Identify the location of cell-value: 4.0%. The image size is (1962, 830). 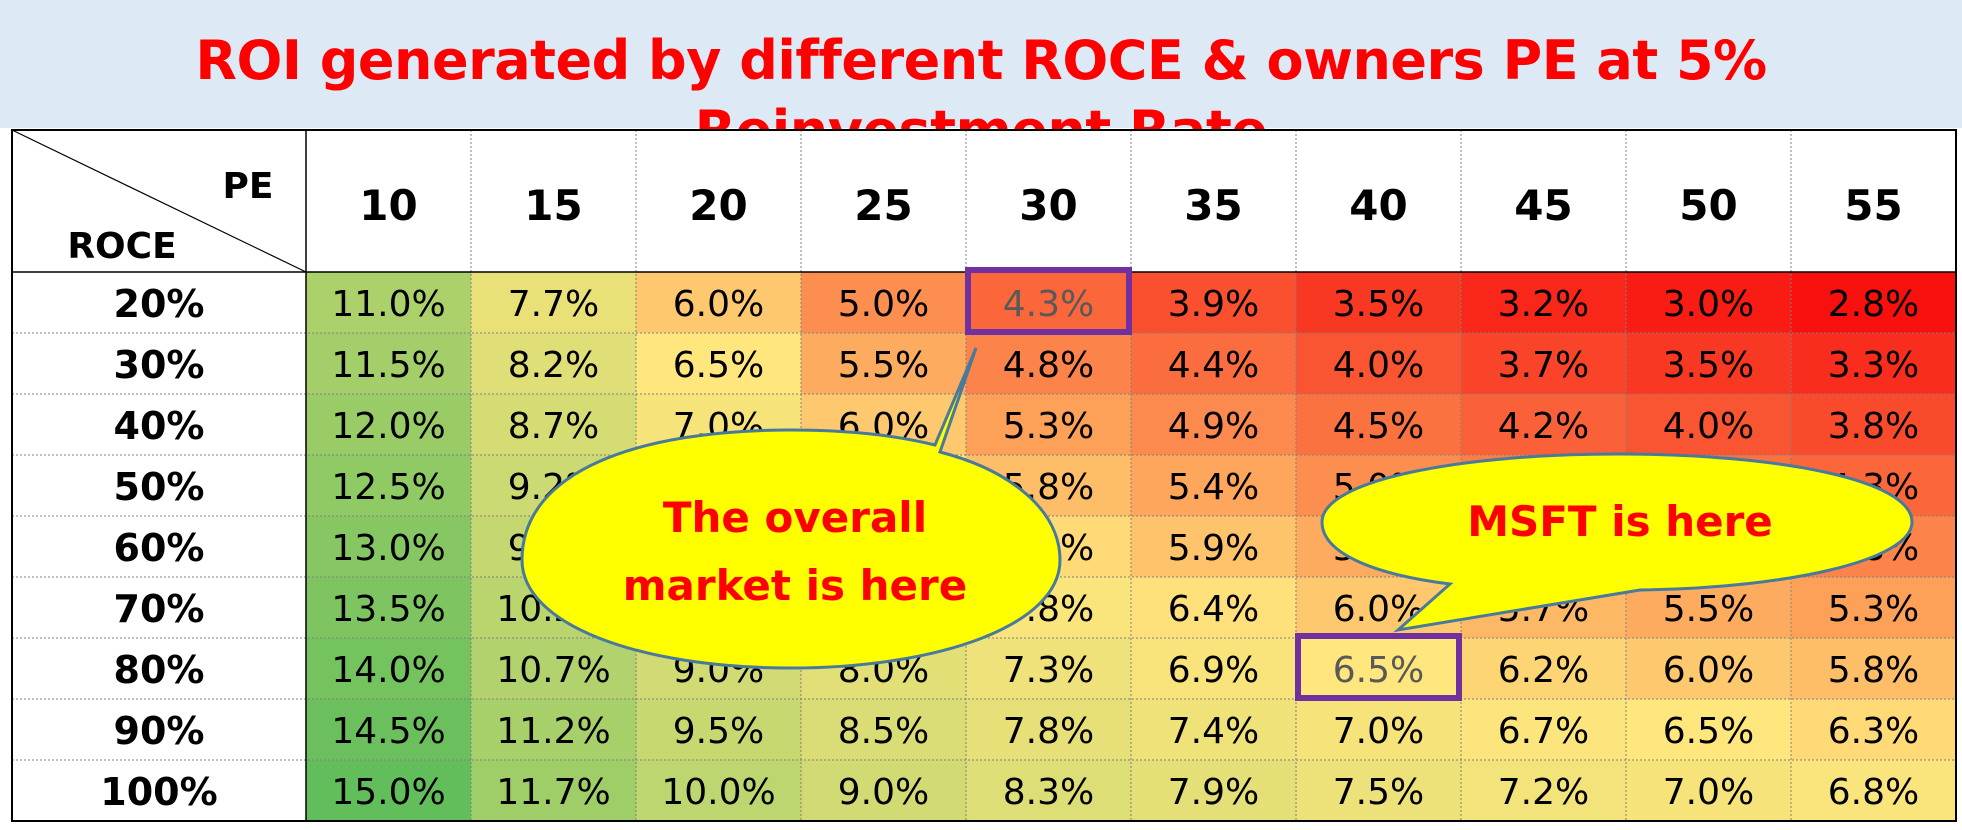
(1708, 426).